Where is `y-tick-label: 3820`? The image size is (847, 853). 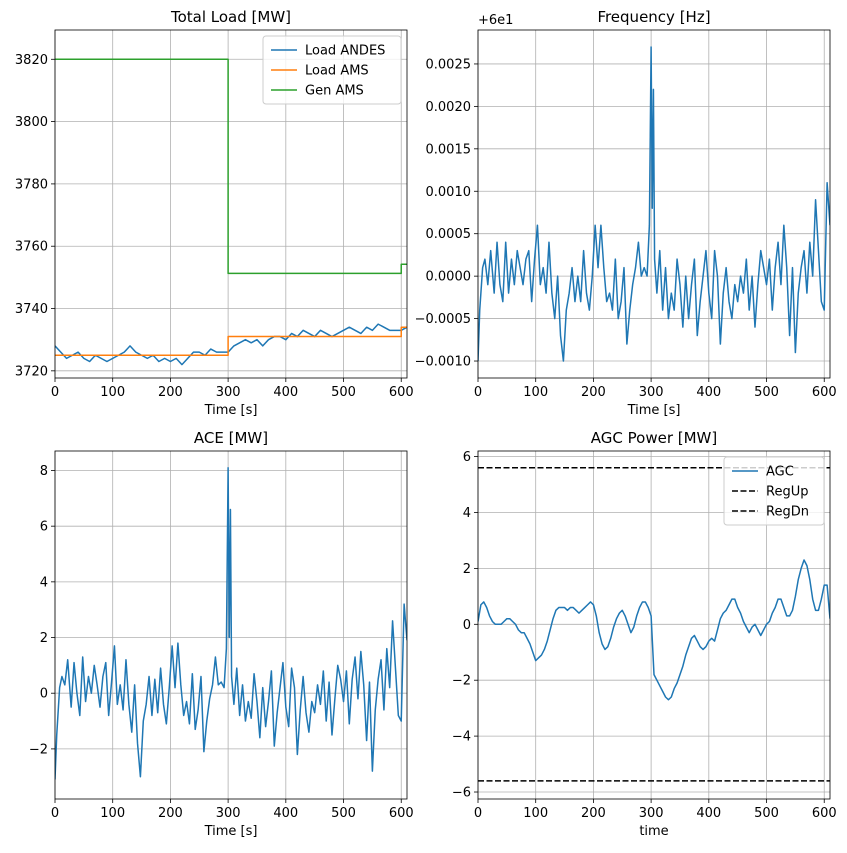
y-tick-label: 3820 is located at coordinates (31, 60).